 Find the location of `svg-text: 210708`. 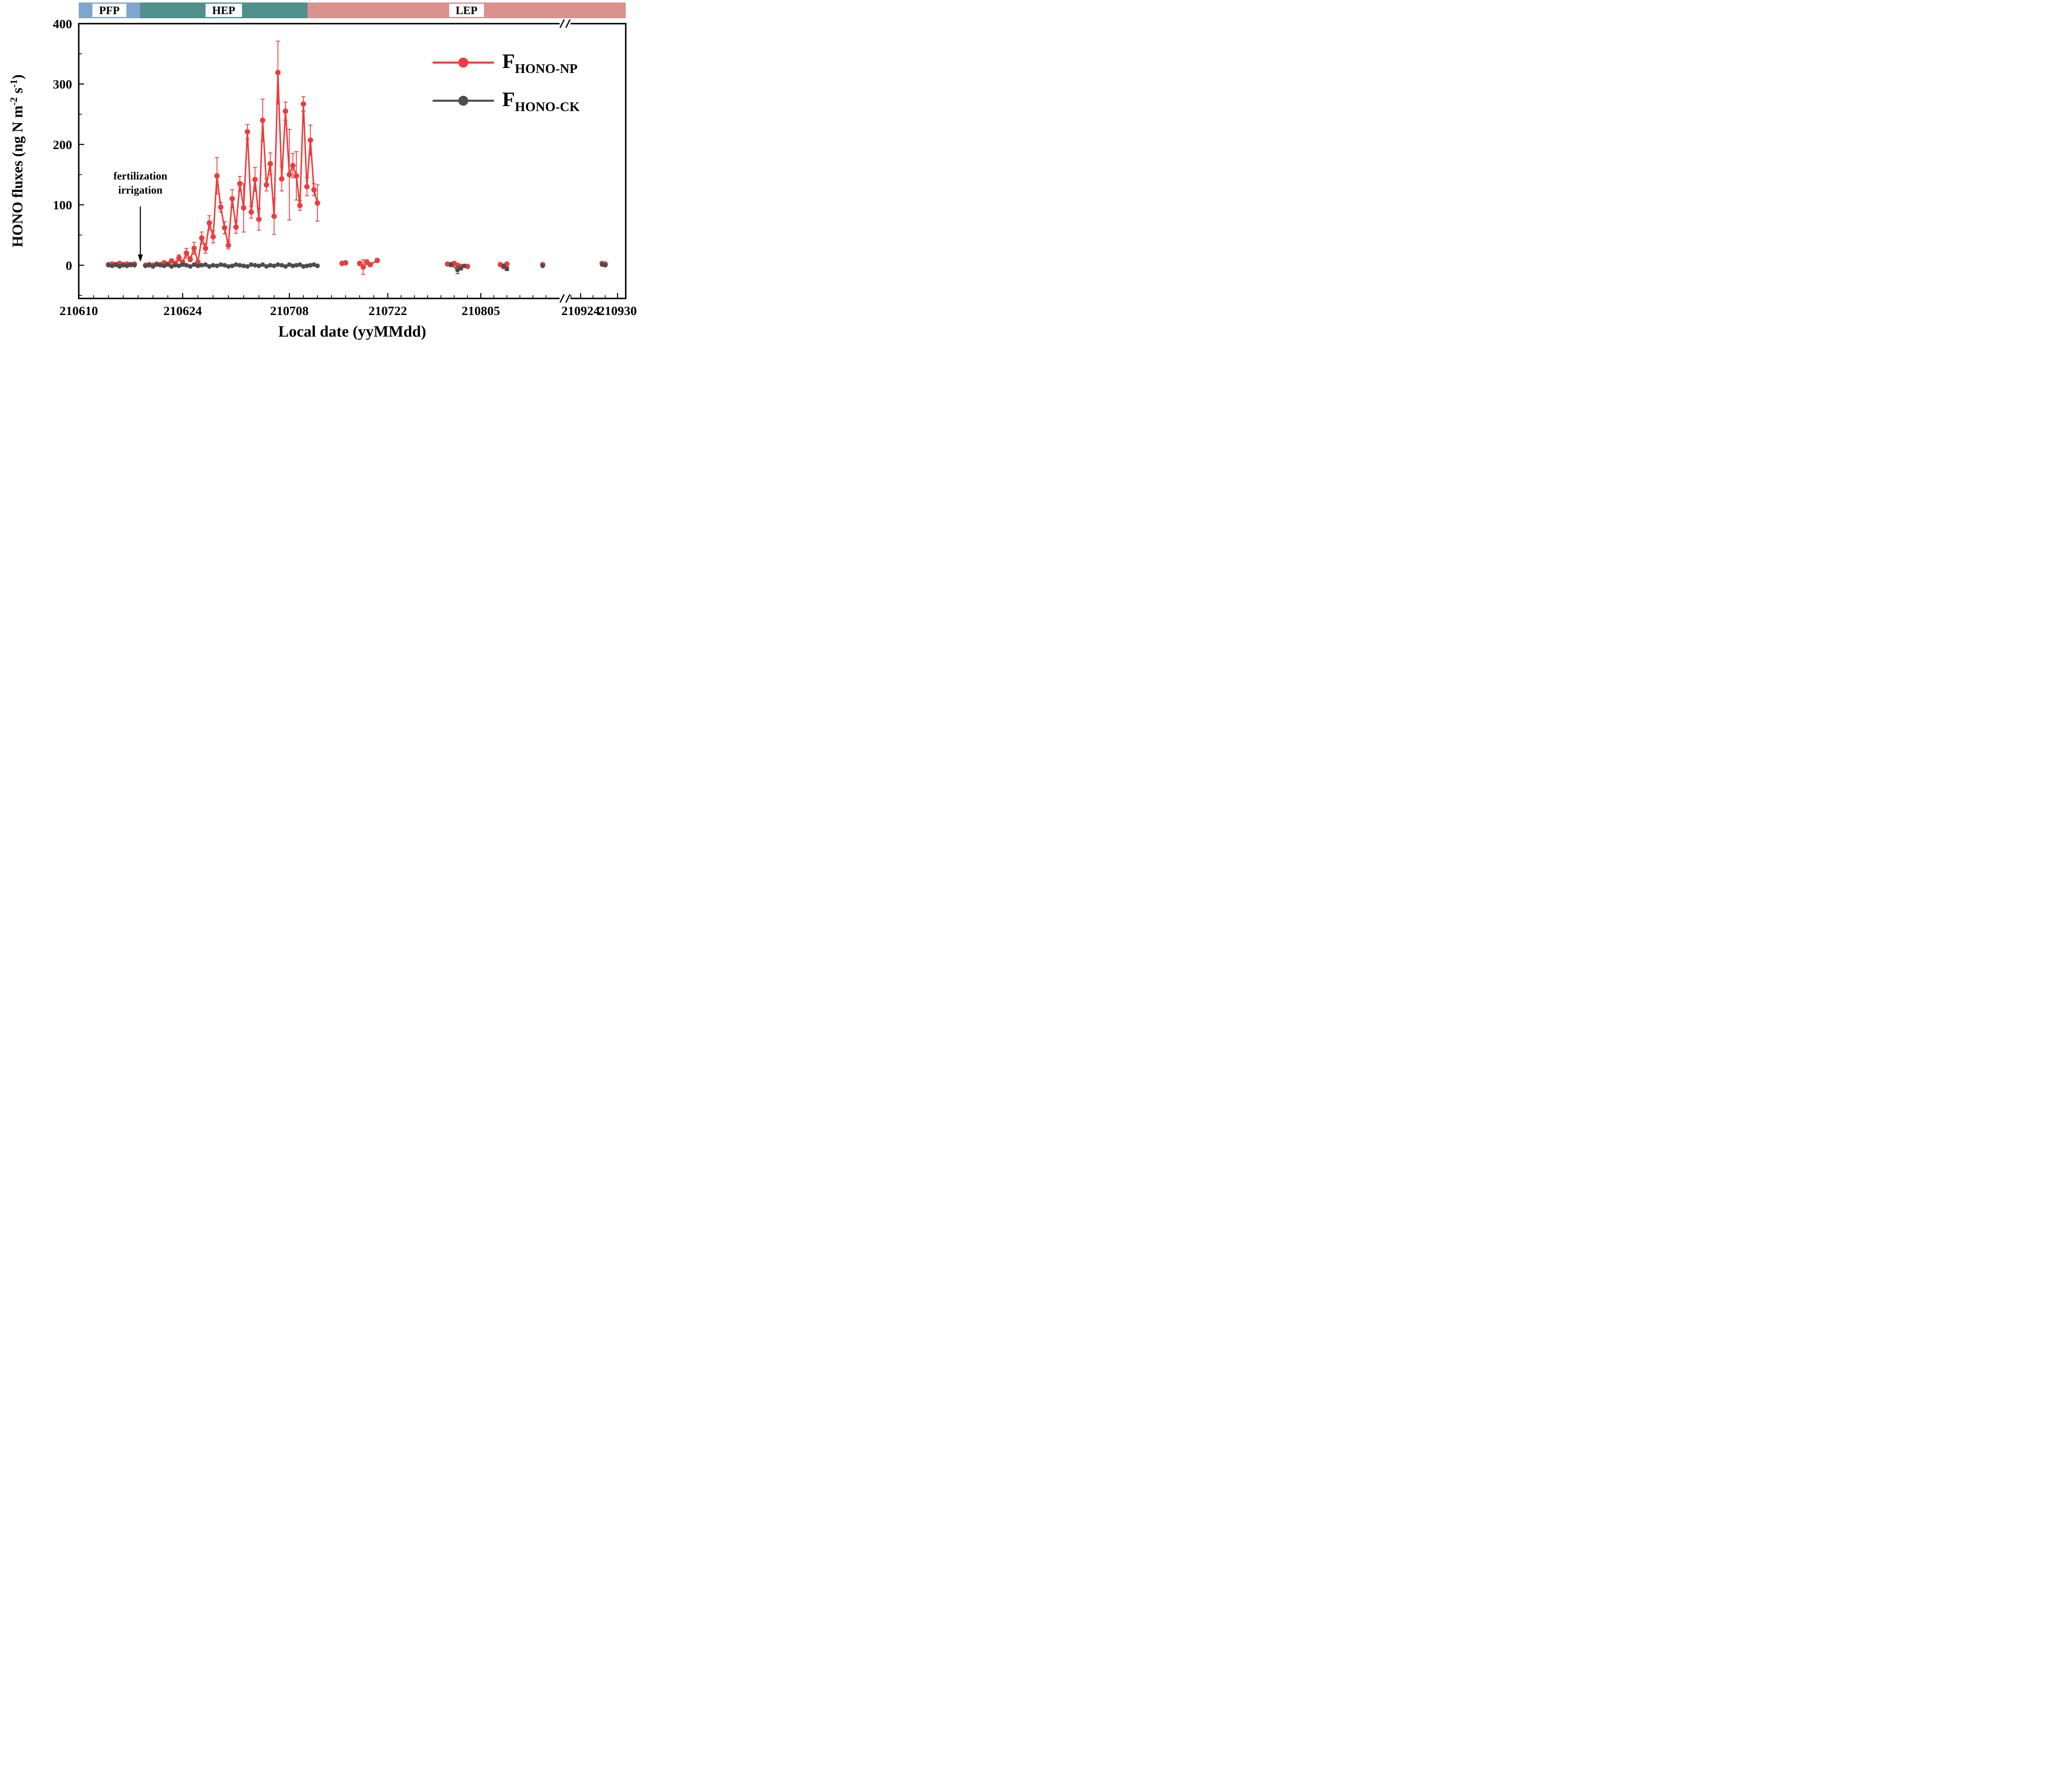

svg-text: 210708 is located at coordinates (289, 310).